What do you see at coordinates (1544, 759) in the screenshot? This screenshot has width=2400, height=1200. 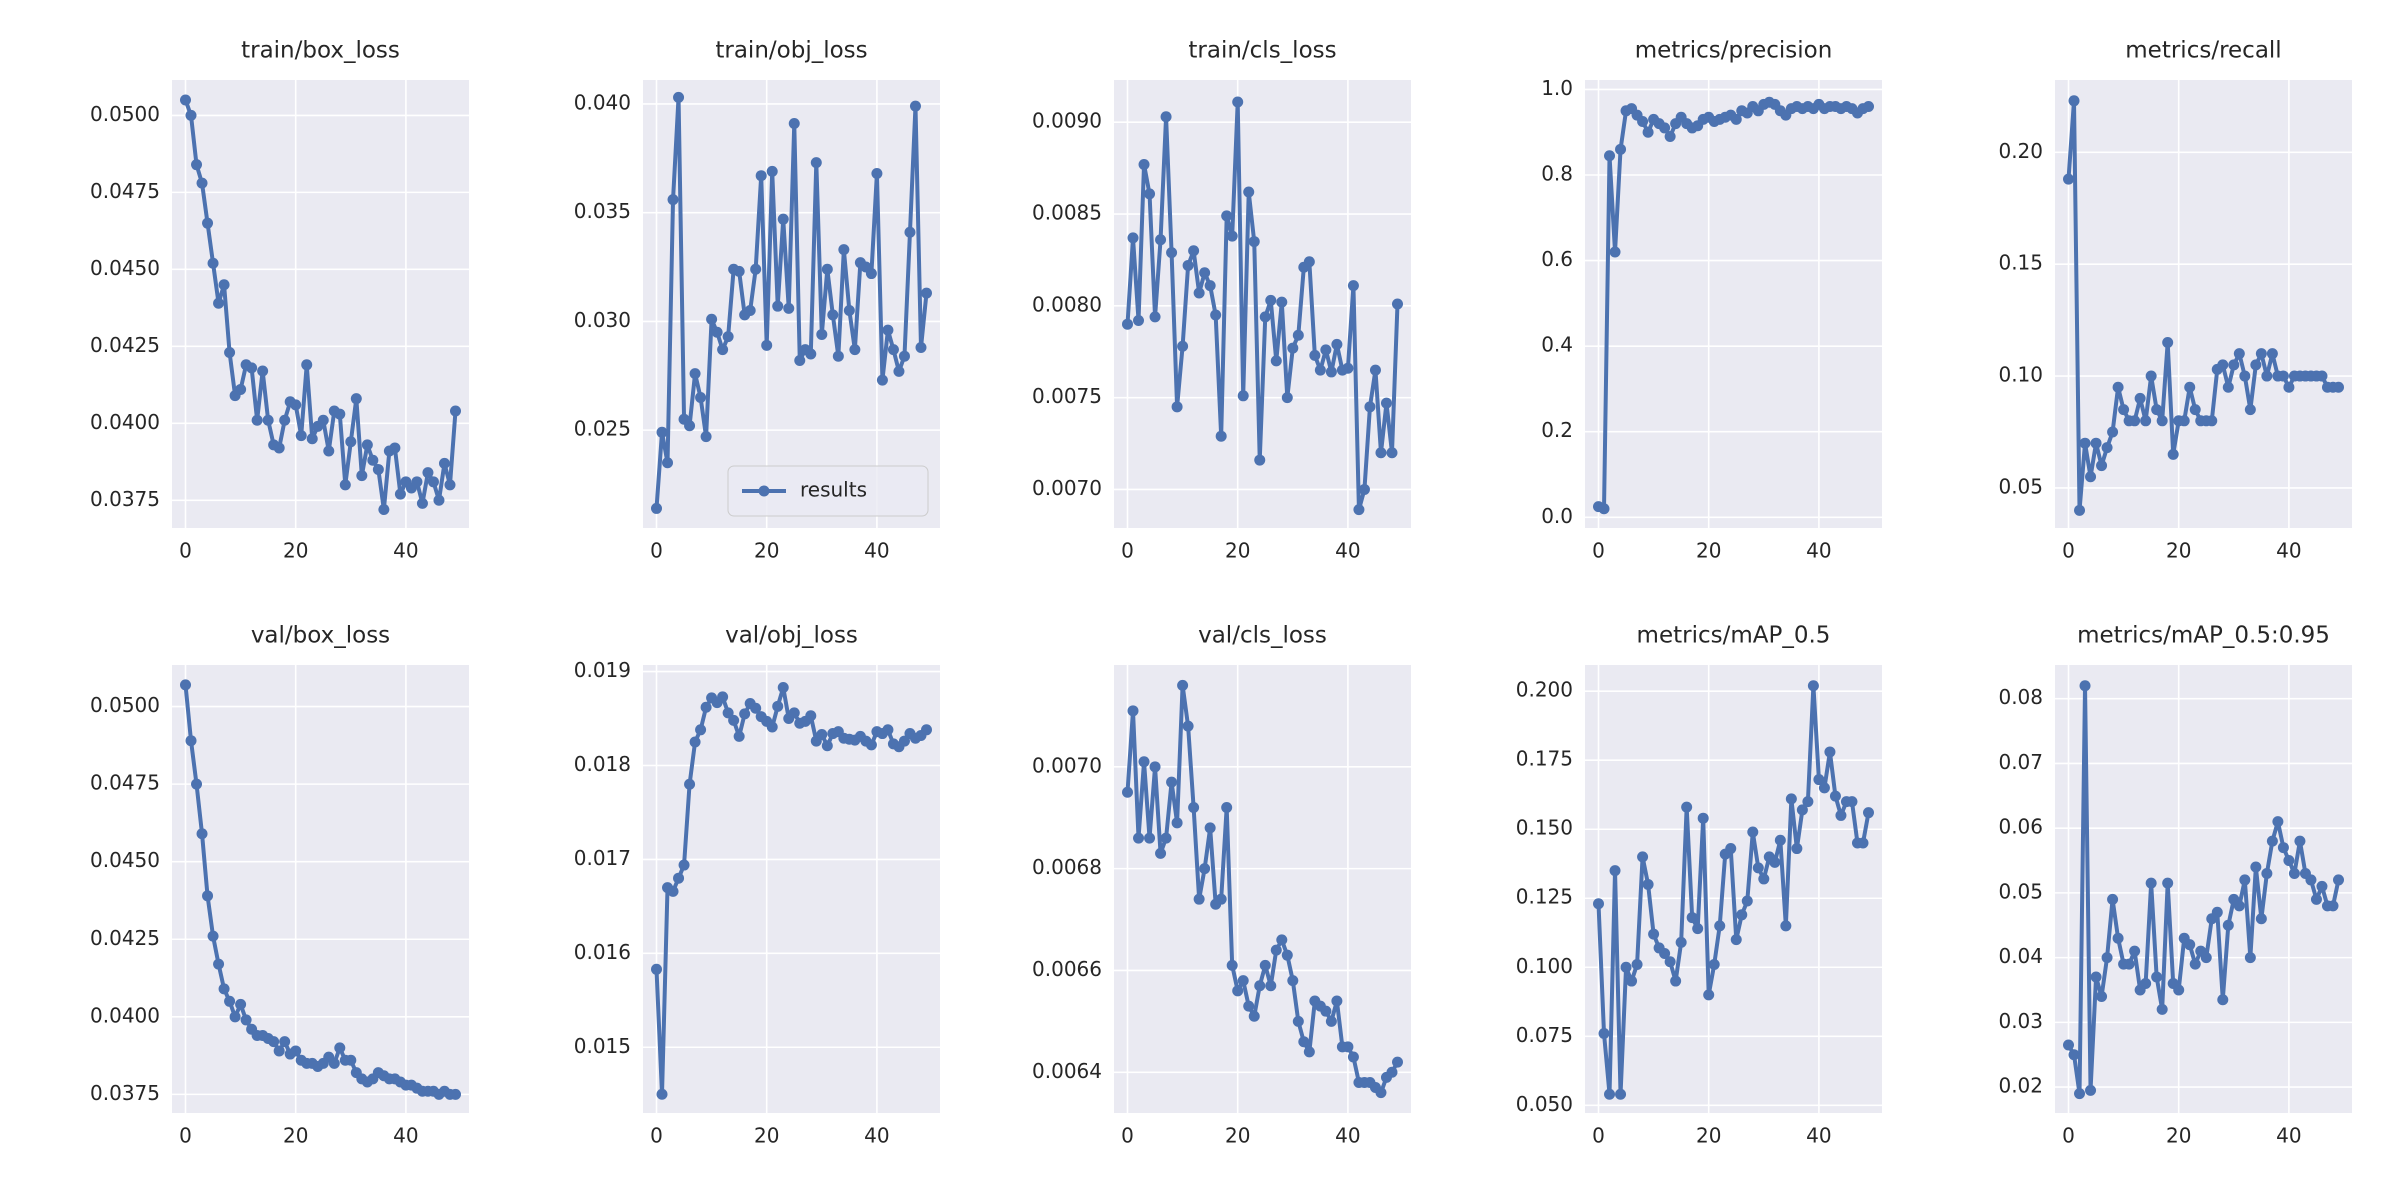 I see `y-tick-label: 0.175` at bounding box center [1544, 759].